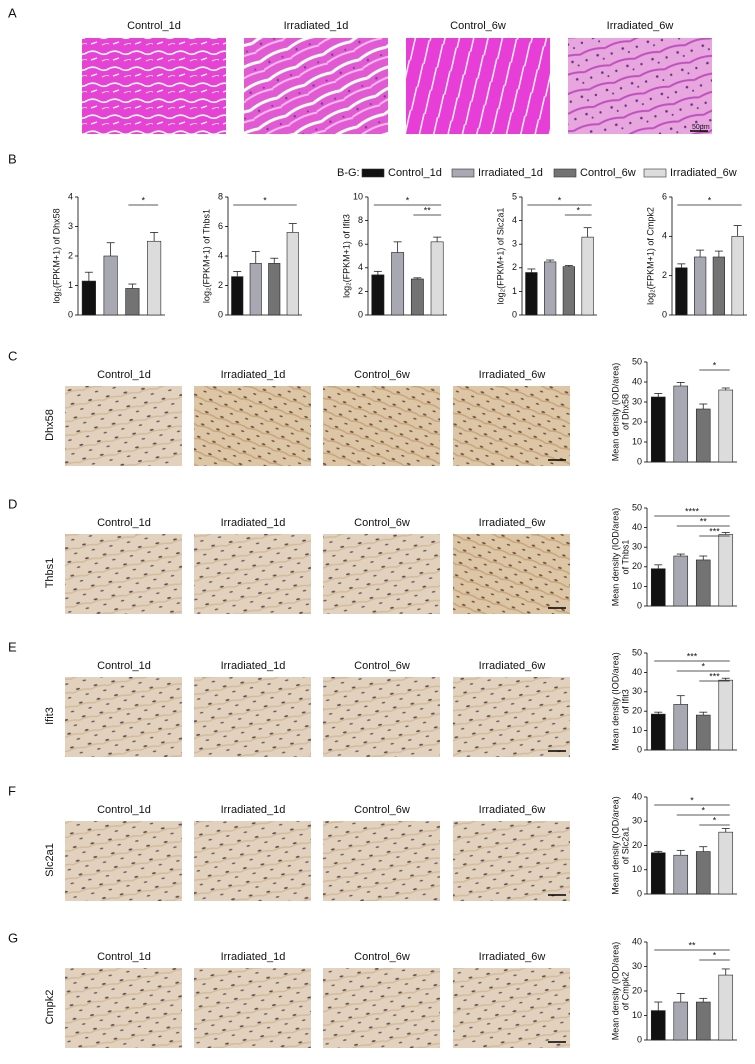 The image size is (755, 1064). I want to click on legend-label: Irradiated_1d, so click(510, 173).